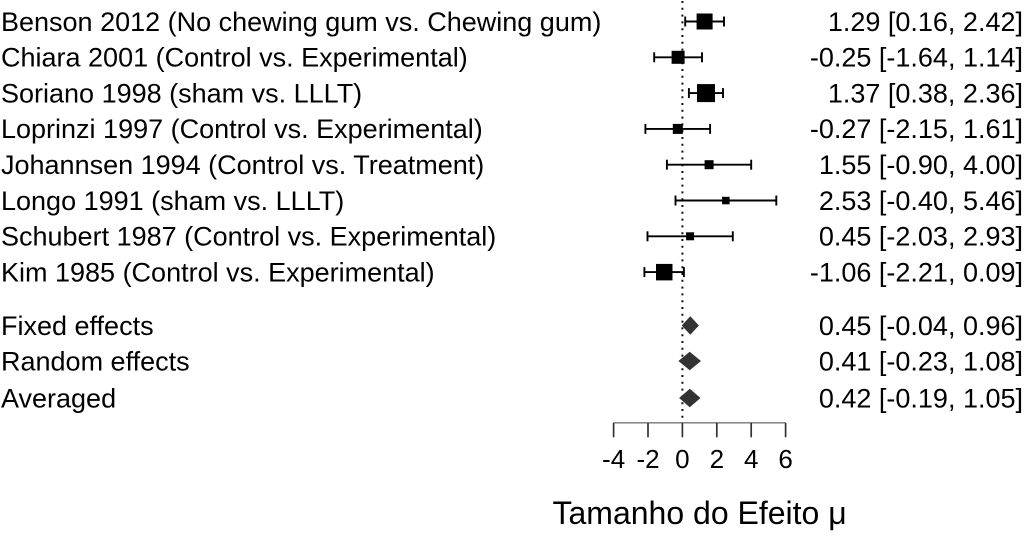 The height and width of the screenshot is (544, 1024). What do you see at coordinates (921, 398) in the screenshot?
I see `svg-text: 0.42 [-0.19, 1.05]` at bounding box center [921, 398].